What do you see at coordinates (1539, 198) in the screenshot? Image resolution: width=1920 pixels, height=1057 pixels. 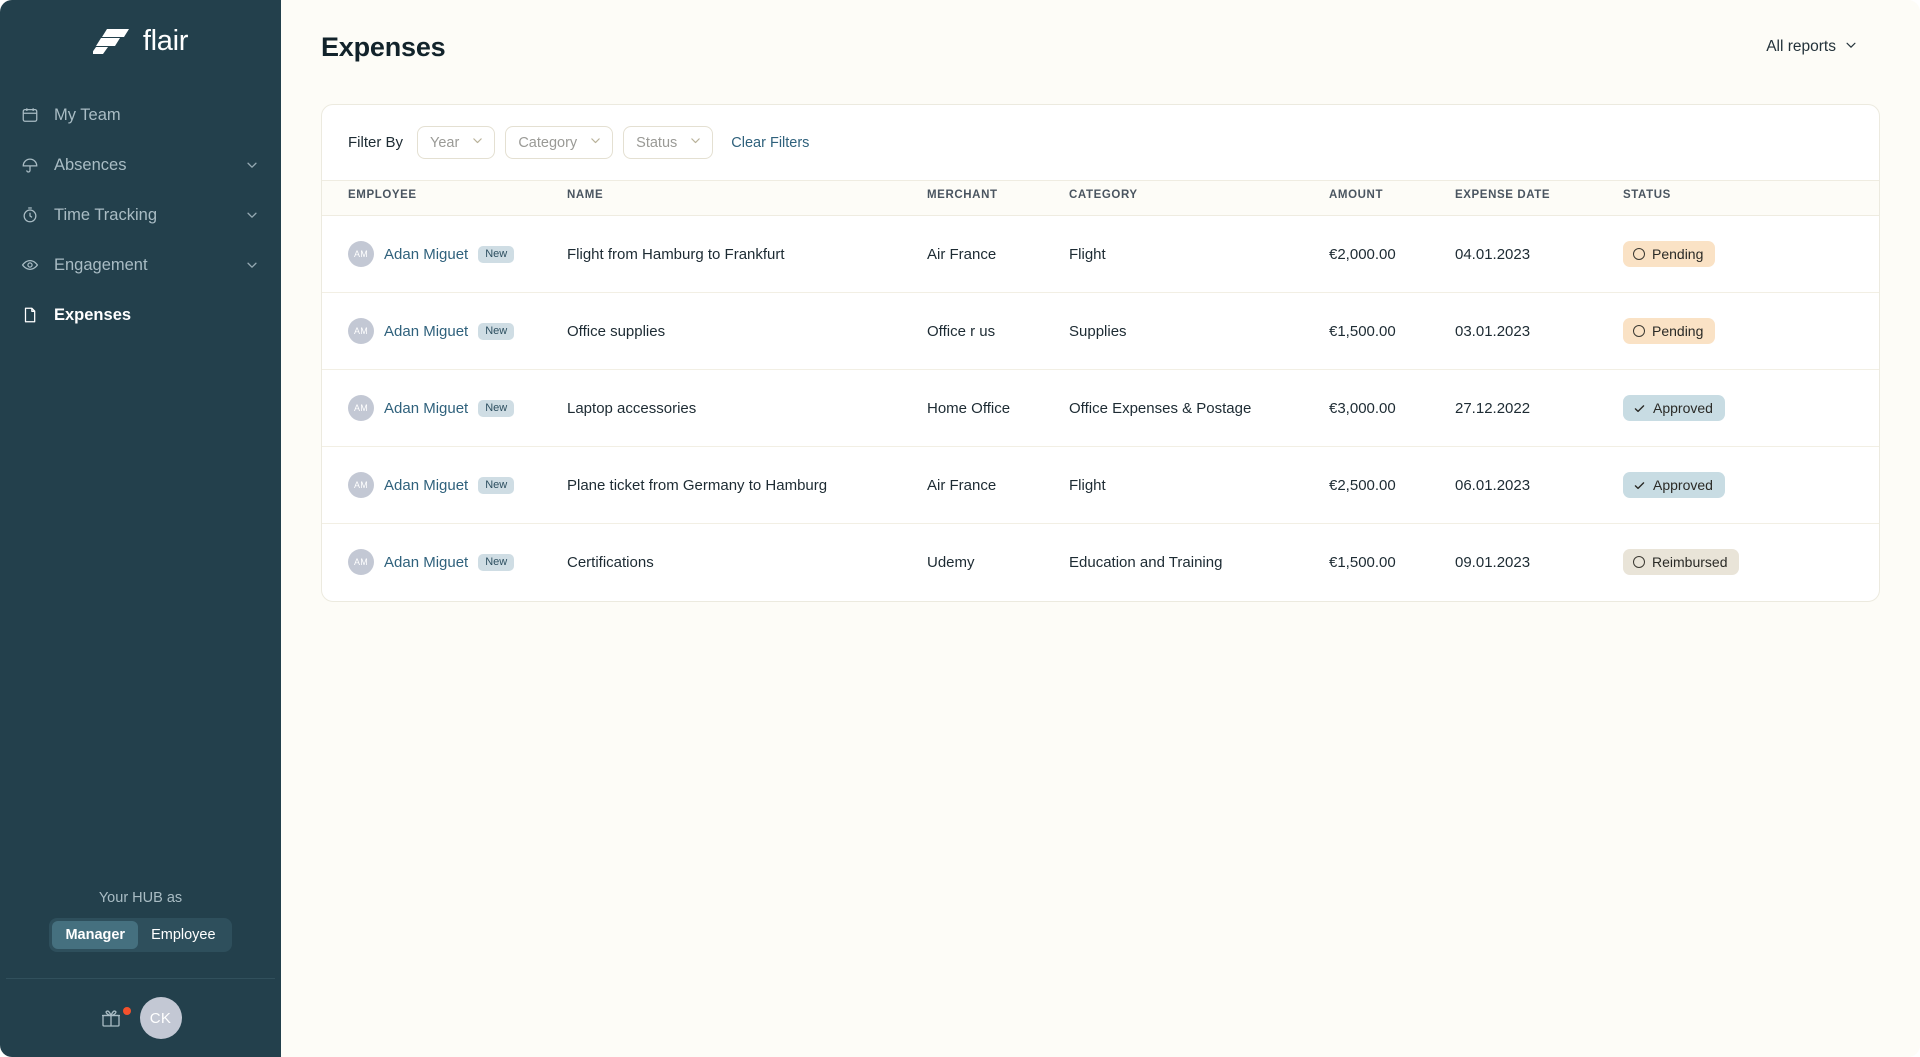 I see `column-header-expense-date: EXPENSE DATE` at bounding box center [1539, 198].